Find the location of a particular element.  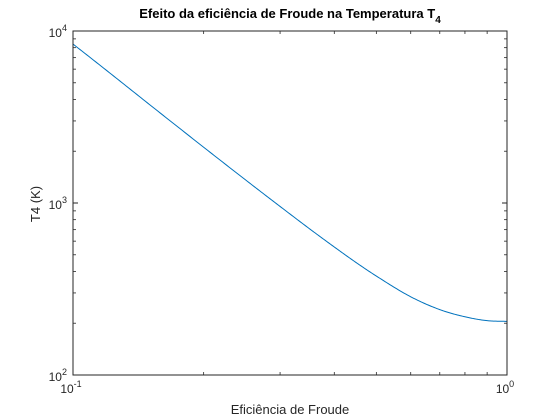

x-tick-label: 10⁻¹ is located at coordinates (70, 387).